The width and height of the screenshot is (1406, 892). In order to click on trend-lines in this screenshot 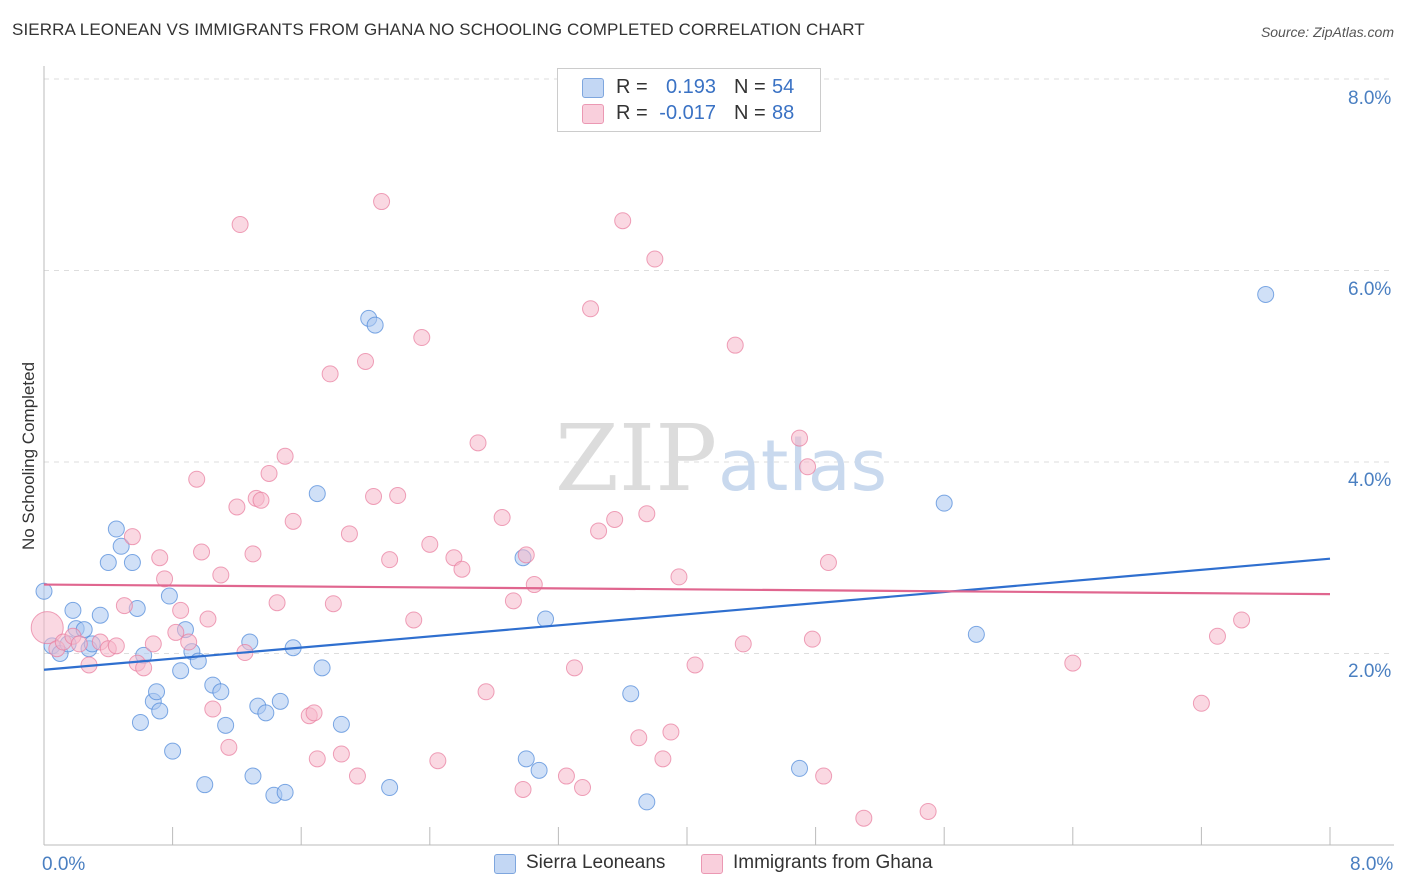, I will do `click(687, 614)`.